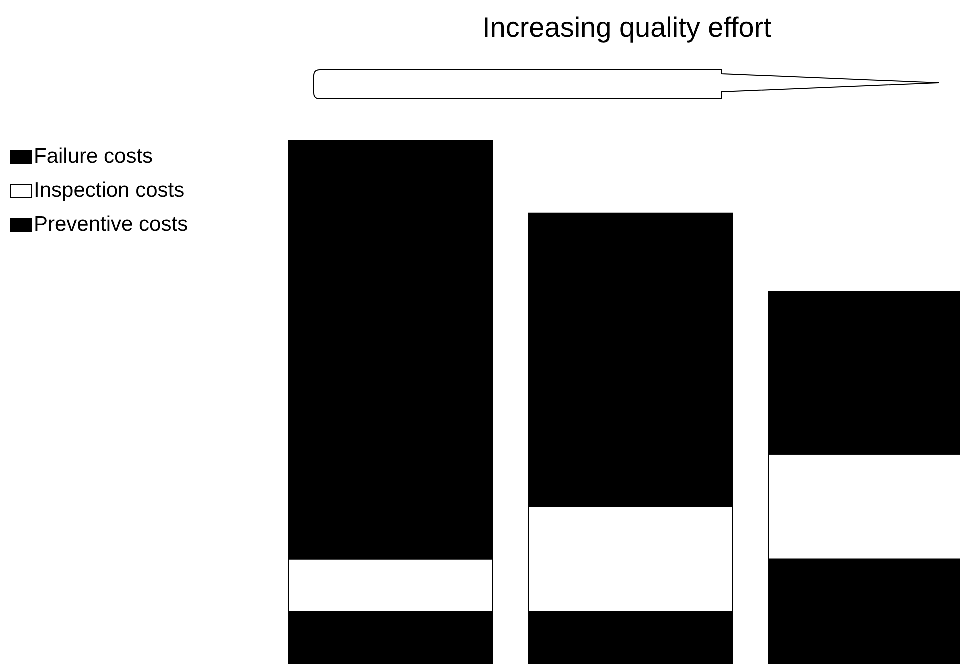 This screenshot has height=664, width=960. What do you see at coordinates (94, 157) in the screenshot?
I see `legend-label: Failure costs` at bounding box center [94, 157].